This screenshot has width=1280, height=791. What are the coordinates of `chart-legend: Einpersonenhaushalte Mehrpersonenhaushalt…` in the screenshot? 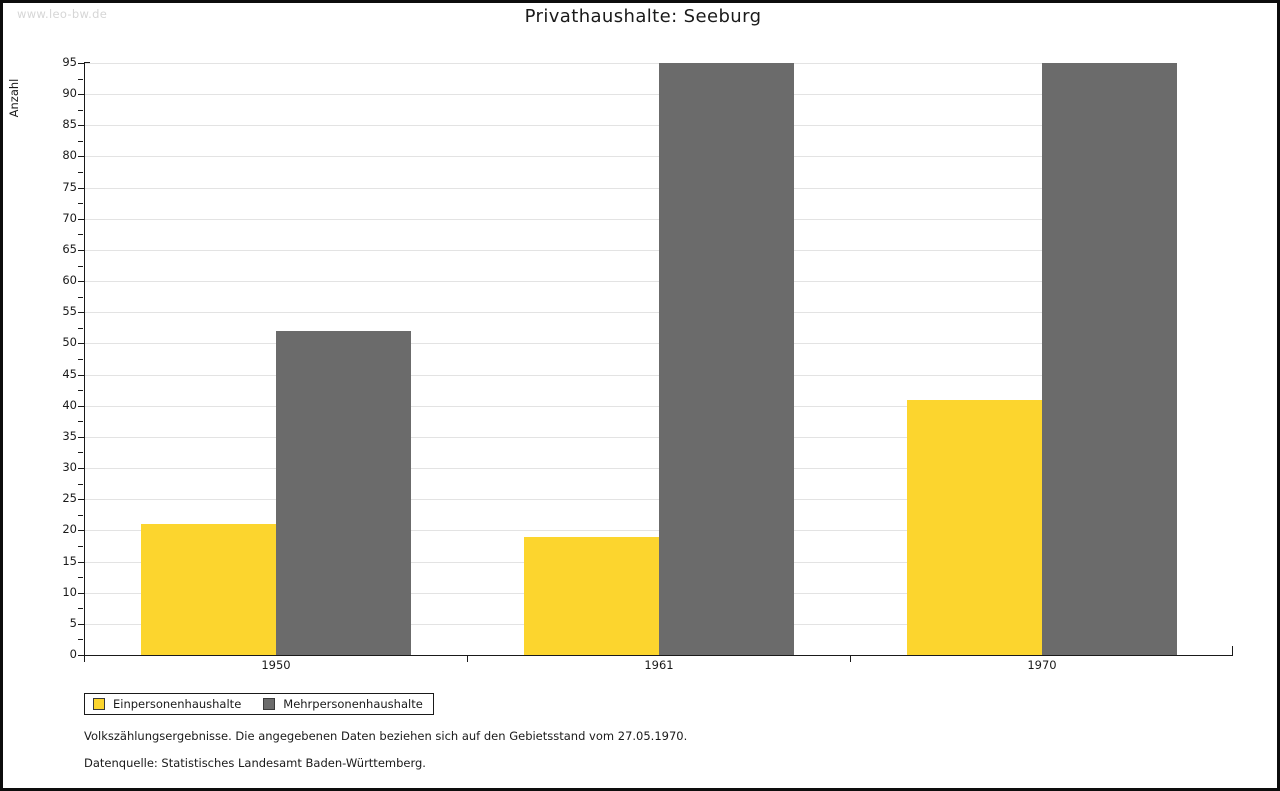 It's located at (259, 704).